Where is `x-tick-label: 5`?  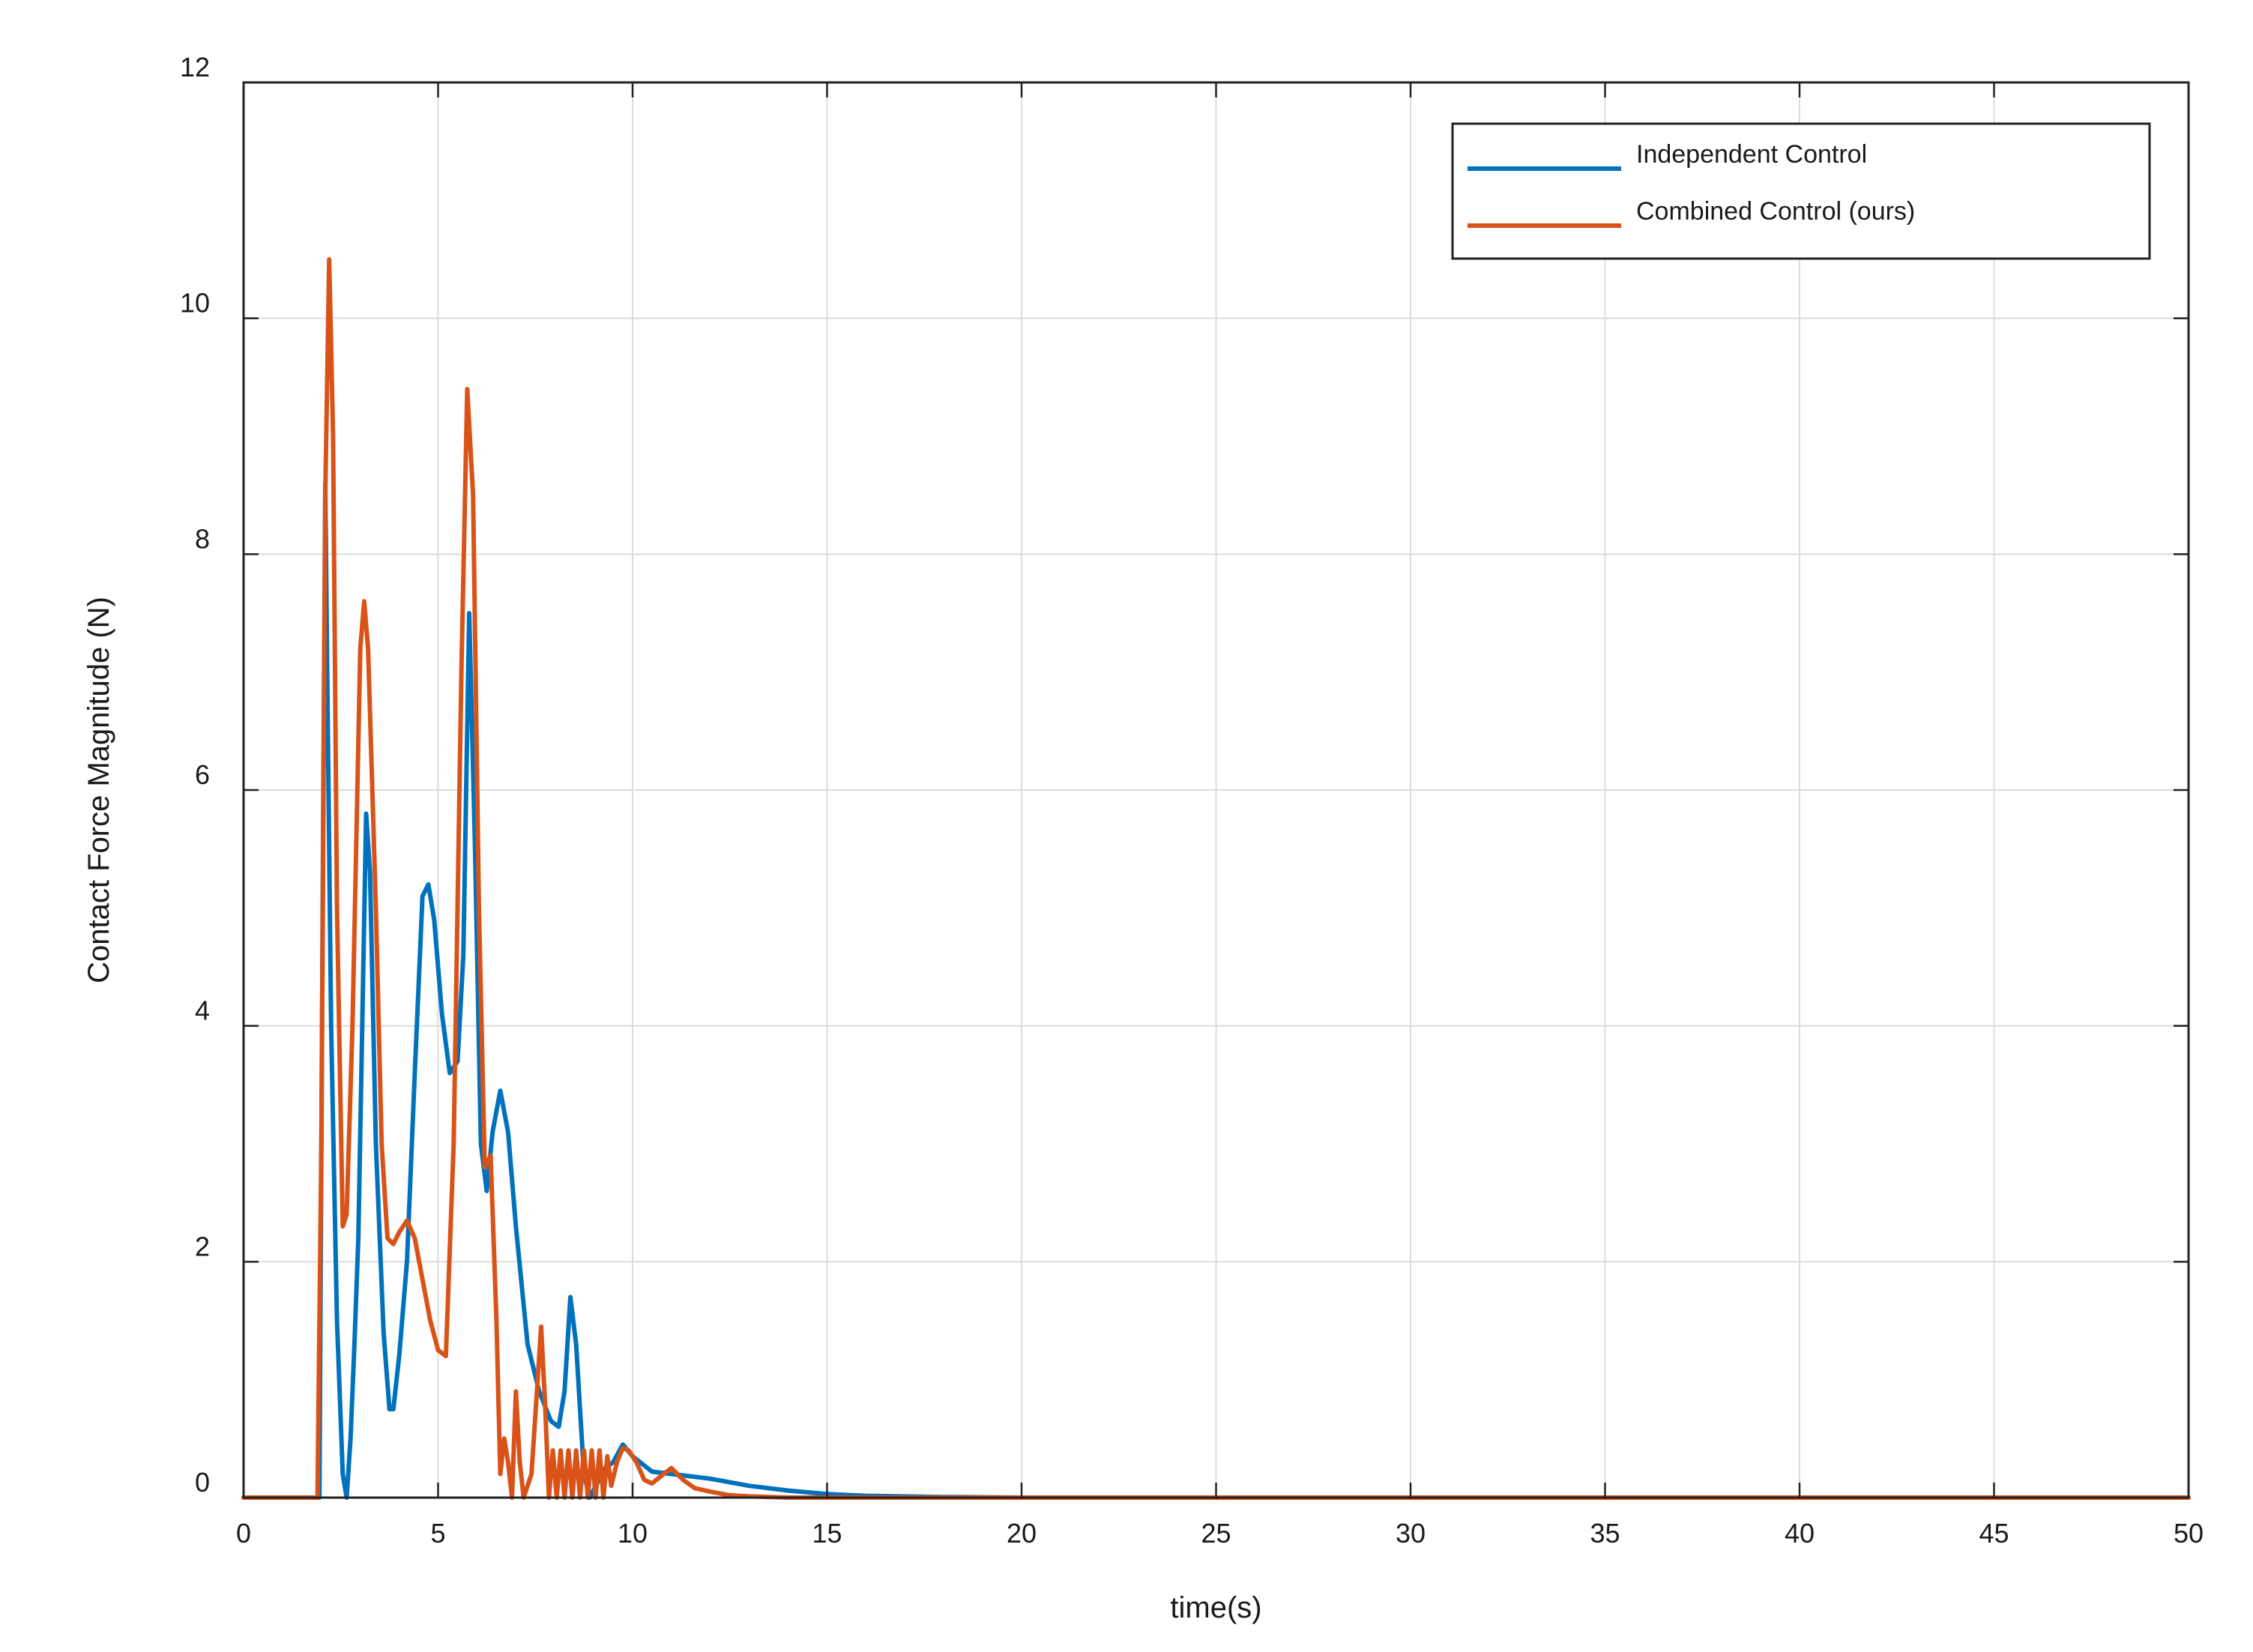 x-tick-label: 5 is located at coordinates (438, 1533).